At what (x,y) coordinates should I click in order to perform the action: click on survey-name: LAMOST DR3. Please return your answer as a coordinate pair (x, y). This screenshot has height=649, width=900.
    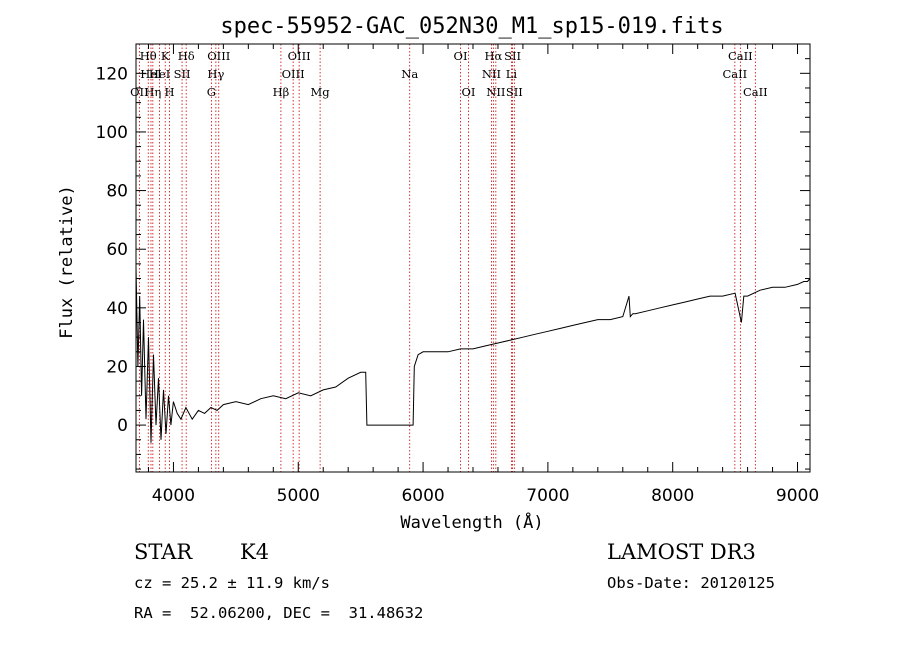
    Looking at the image, I should click on (681, 552).